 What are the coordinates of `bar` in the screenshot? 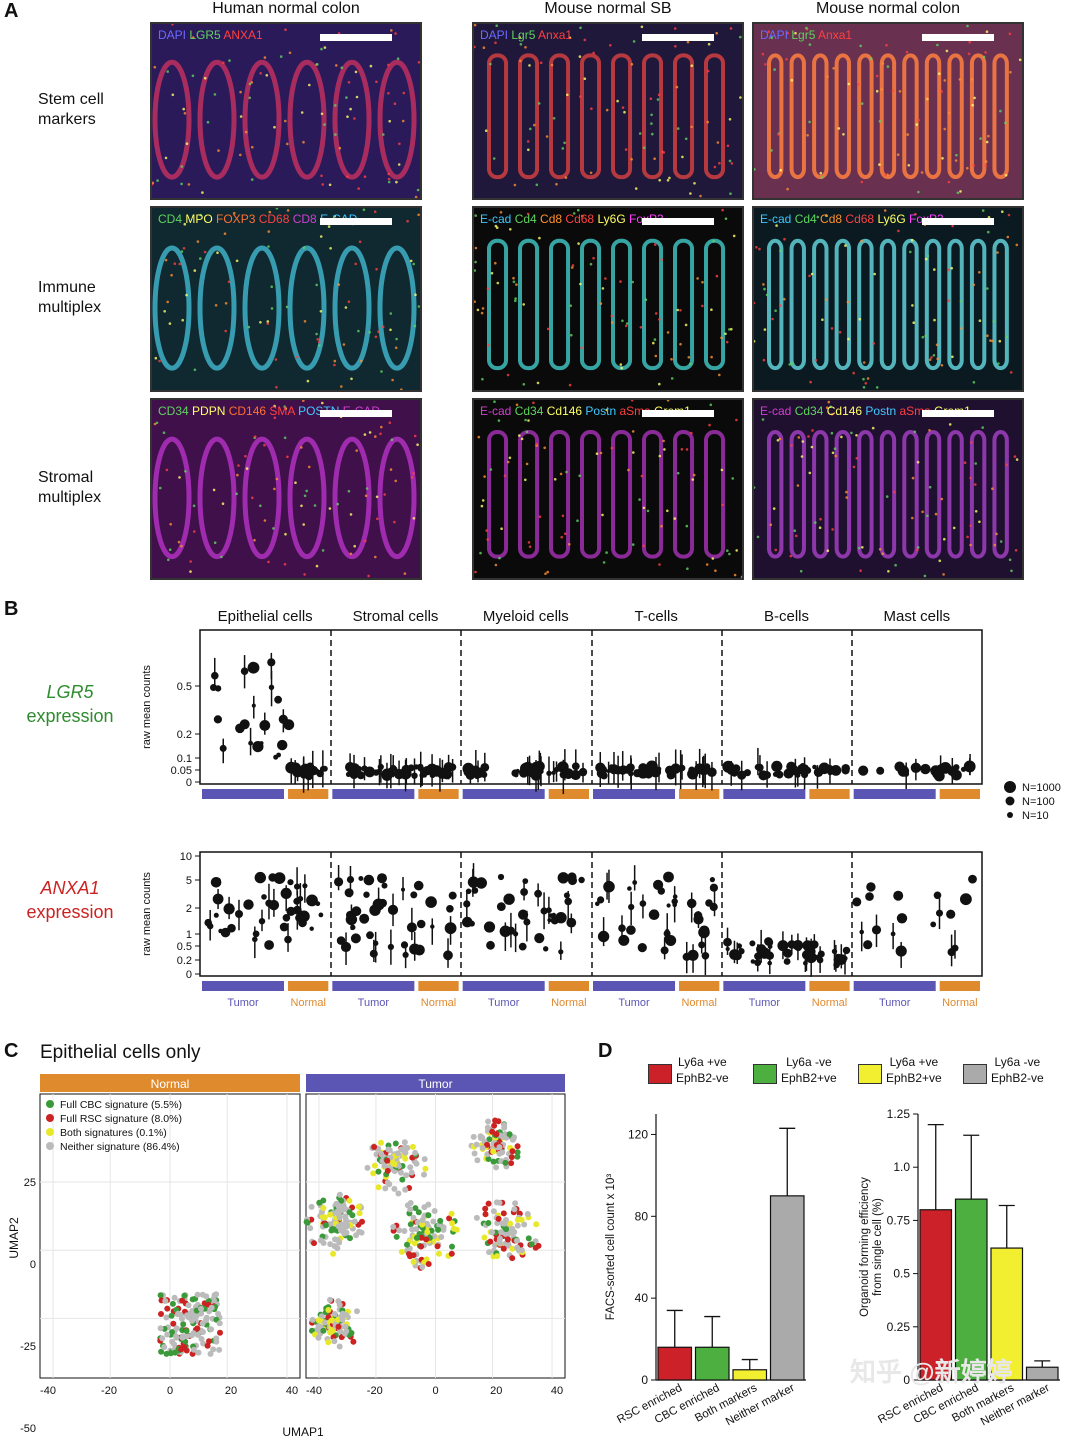 It's located at (787, 1288).